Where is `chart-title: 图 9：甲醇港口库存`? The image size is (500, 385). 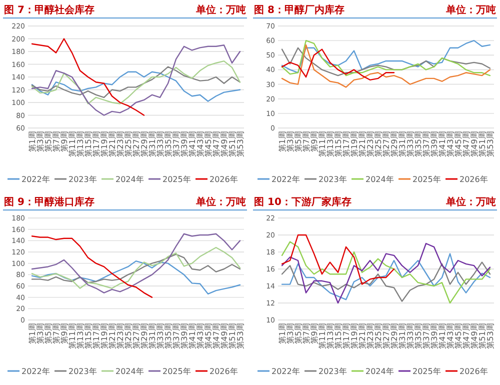 chart-title: 图 9：甲醇港口库存 is located at coordinates (49, 202).